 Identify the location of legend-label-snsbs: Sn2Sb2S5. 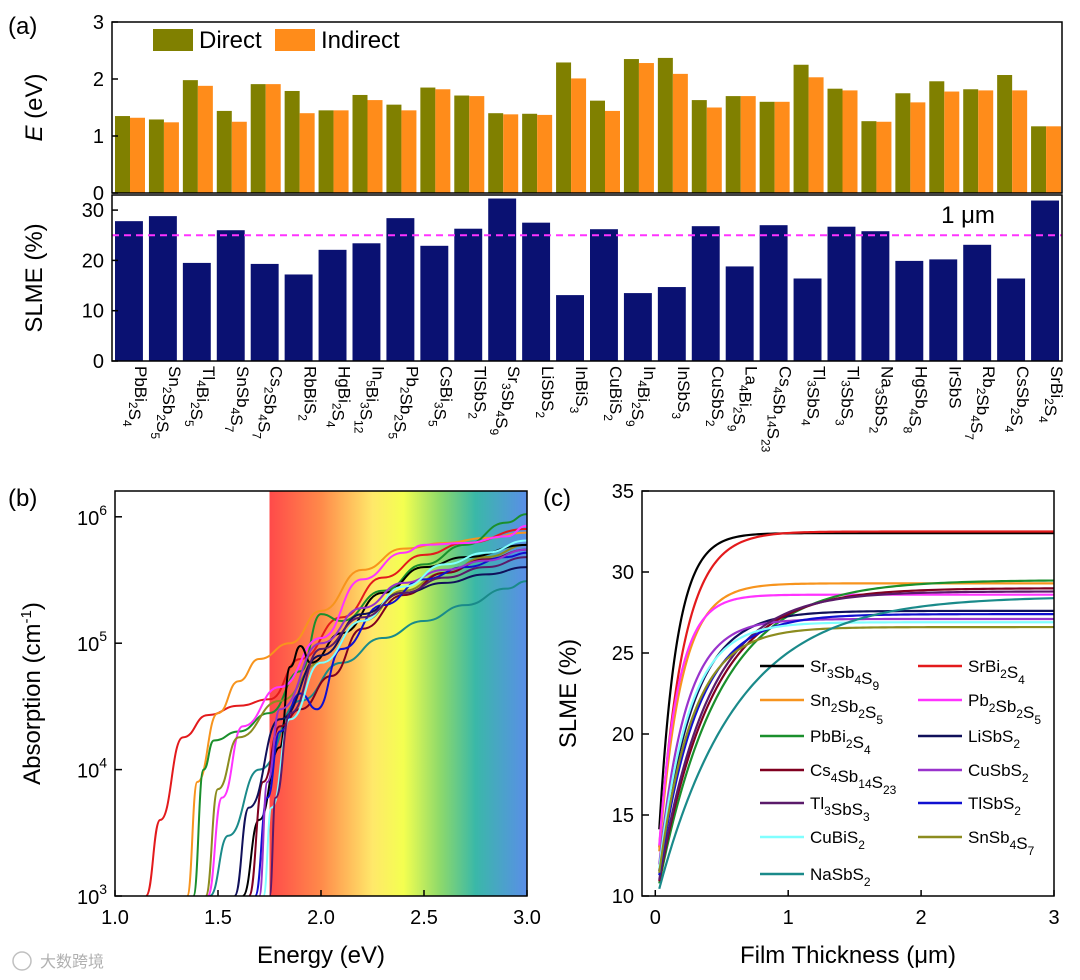
(846, 709).